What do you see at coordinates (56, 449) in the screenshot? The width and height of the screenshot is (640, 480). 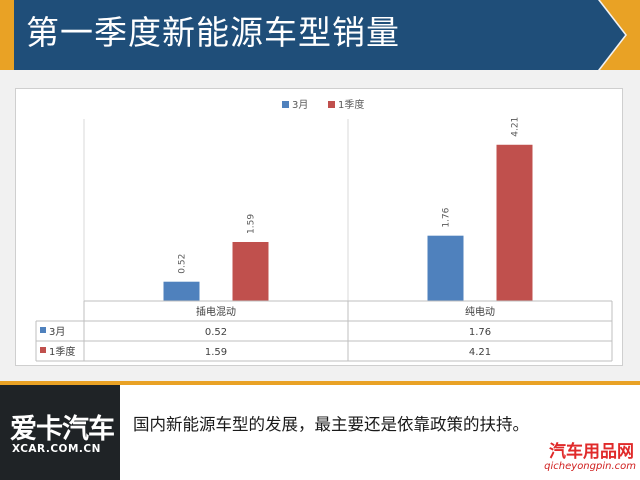 I see `logo-url: XCAR.COM.CN` at bounding box center [56, 449].